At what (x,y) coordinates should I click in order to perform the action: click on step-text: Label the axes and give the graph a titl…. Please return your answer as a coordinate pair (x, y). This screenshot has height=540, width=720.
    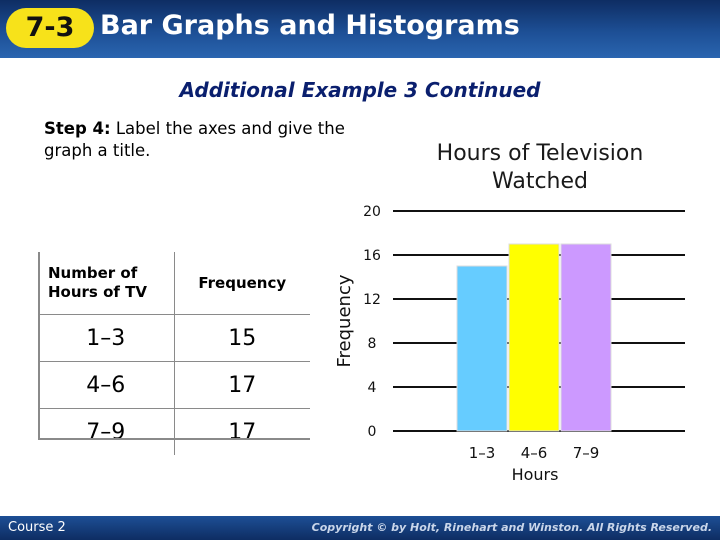
    Looking at the image, I should click on (194, 139).